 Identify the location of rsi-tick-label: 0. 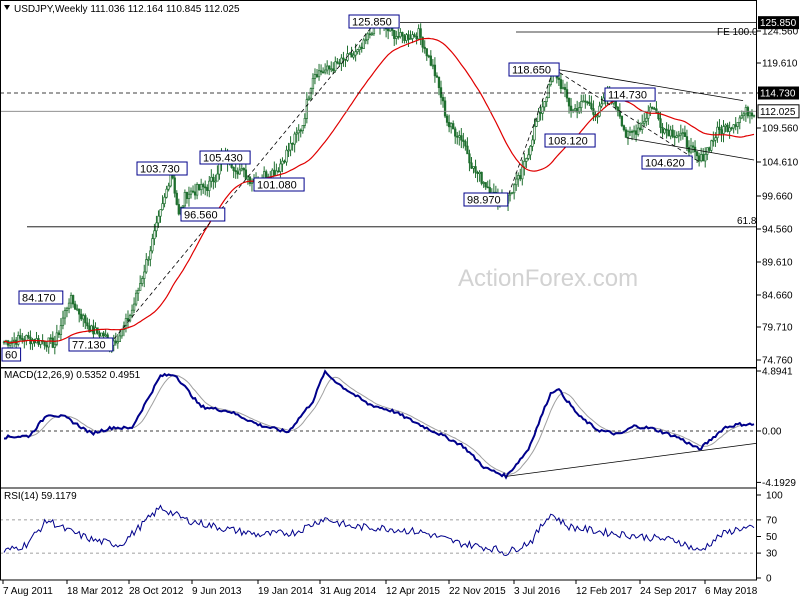
(769, 579).